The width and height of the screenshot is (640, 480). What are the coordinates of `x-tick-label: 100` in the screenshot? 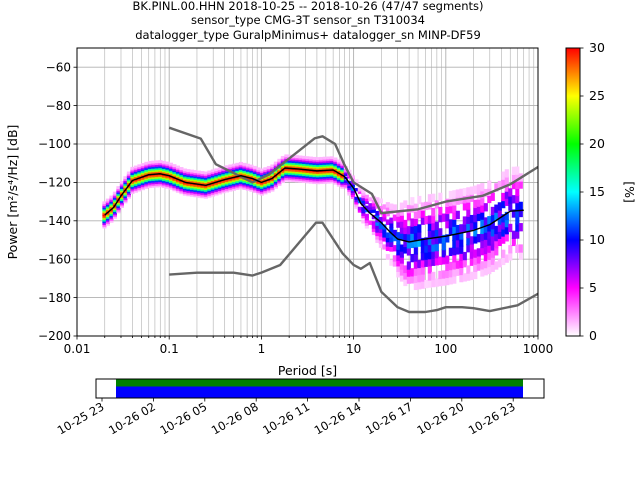 It's located at (445, 349).